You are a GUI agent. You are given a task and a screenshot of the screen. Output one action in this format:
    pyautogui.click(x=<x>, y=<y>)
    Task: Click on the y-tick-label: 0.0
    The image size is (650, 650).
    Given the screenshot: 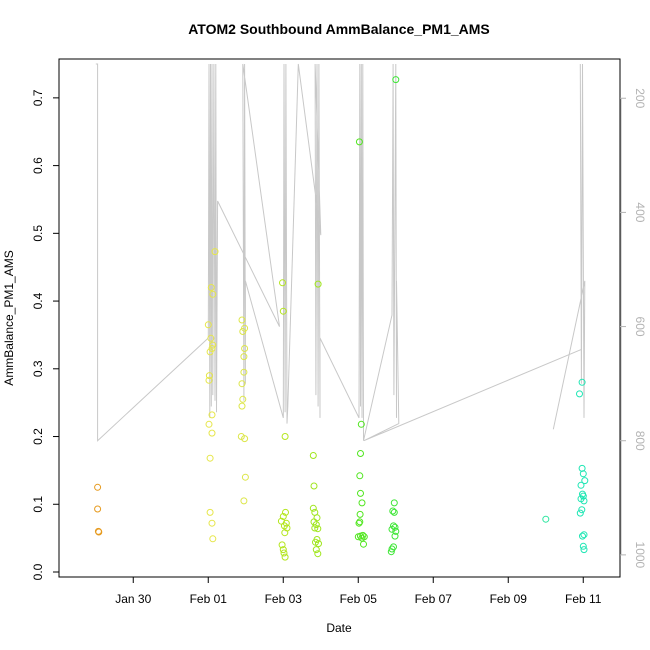 What is the action you would take?
    pyautogui.click(x=38, y=571)
    